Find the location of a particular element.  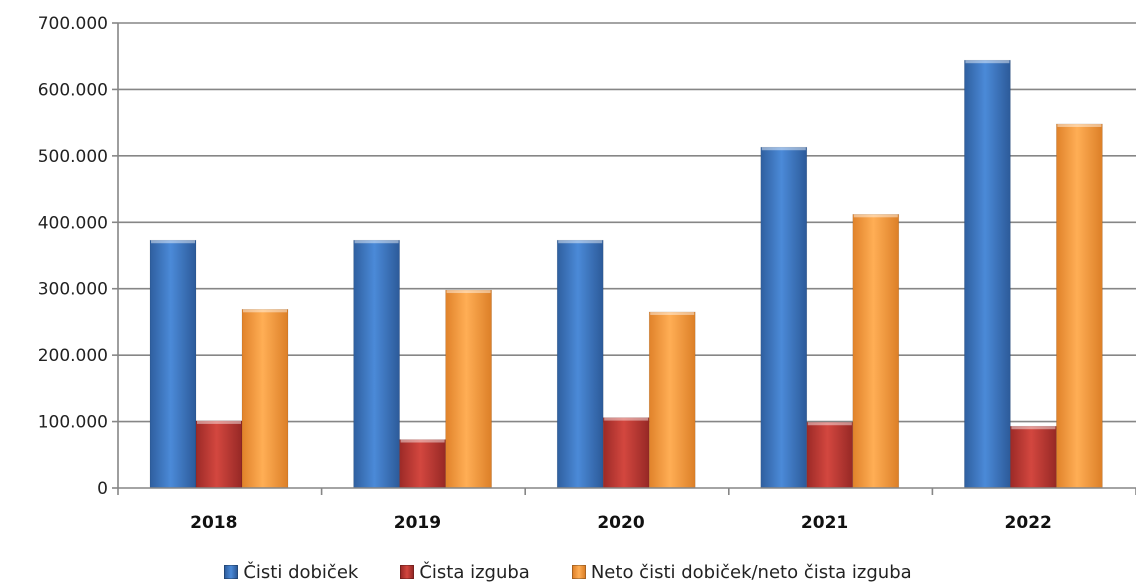

legend-label-neto: Neto čisti dobiček/neto čista izguba is located at coordinates (751, 572).